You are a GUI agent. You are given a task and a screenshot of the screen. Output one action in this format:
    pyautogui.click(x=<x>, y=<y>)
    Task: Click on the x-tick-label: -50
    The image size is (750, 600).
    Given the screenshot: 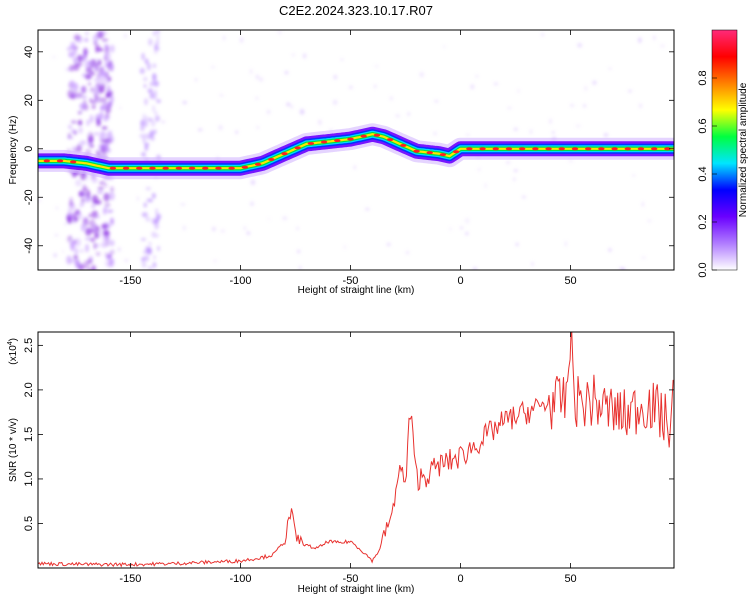 What is the action you would take?
    pyautogui.click(x=351, y=579)
    